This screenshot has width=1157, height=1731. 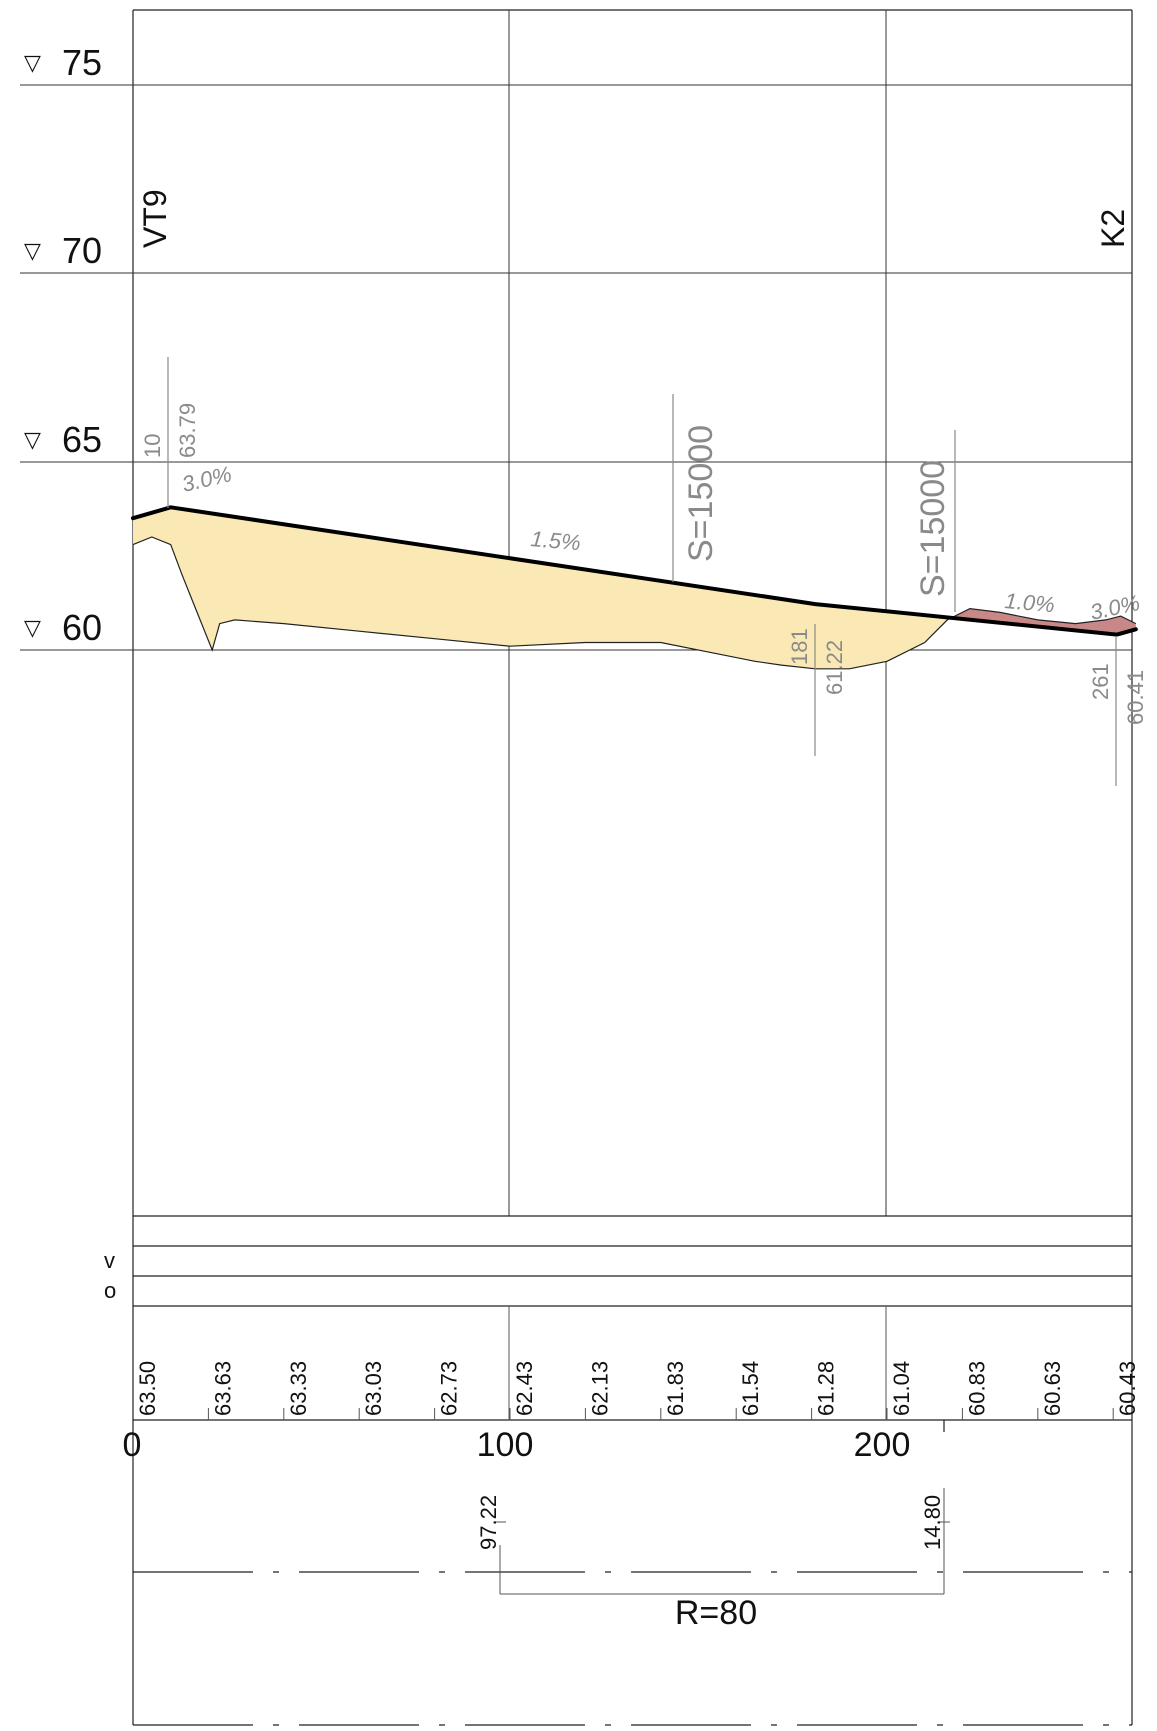 What do you see at coordinates (1030, 602) in the screenshot?
I see `grade-label: 1.0%` at bounding box center [1030, 602].